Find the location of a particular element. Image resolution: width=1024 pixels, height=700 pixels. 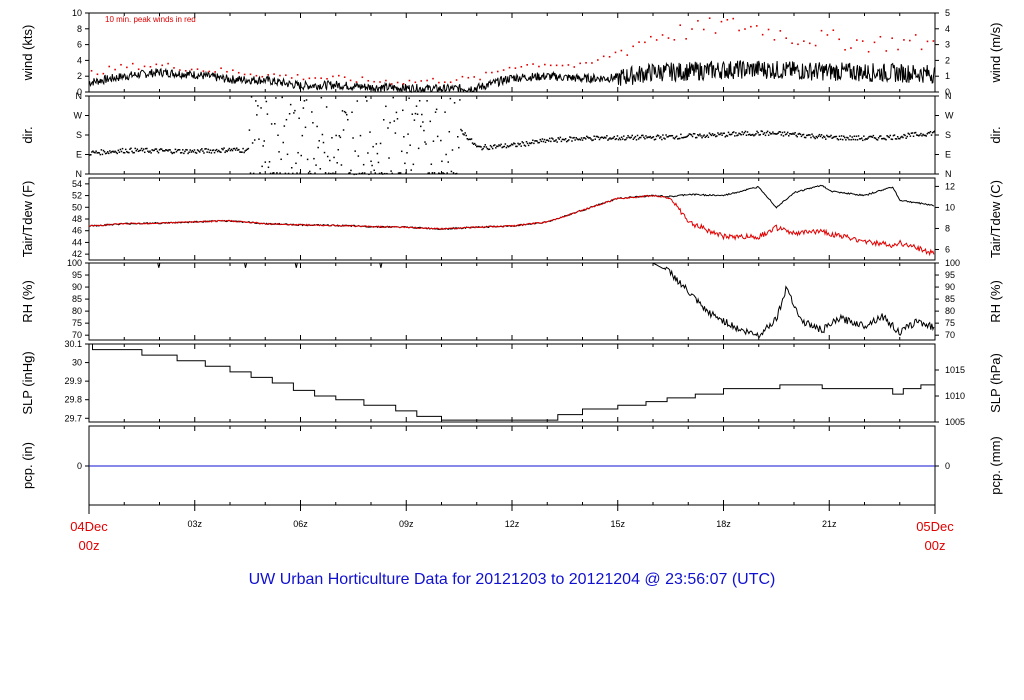

air-temperature-line is located at coordinates (512, 207).